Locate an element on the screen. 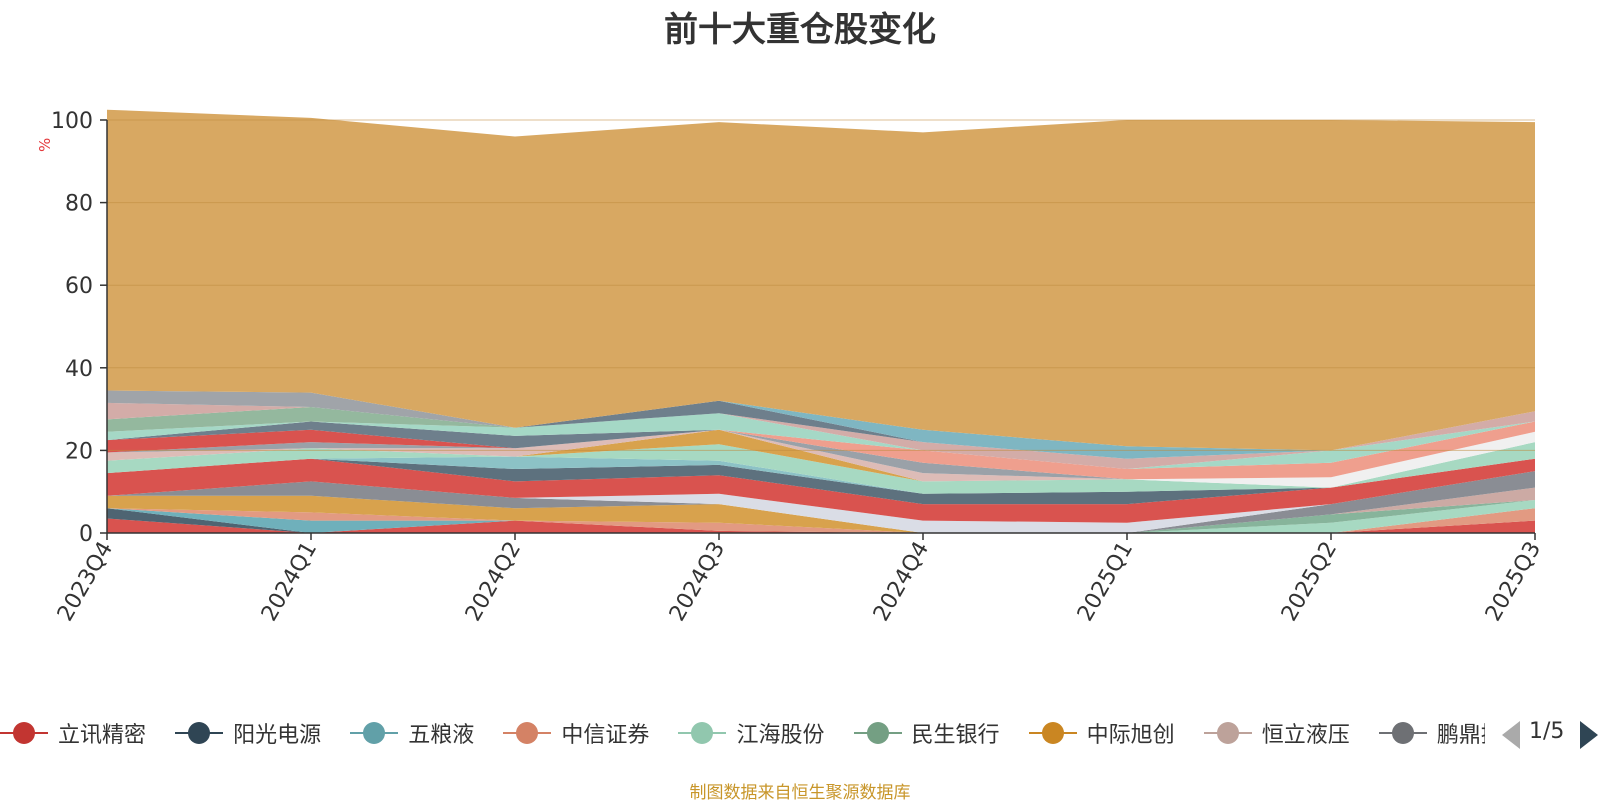 The image size is (1600, 803). legend-item-1: 立讯精密 is located at coordinates (73, 733).